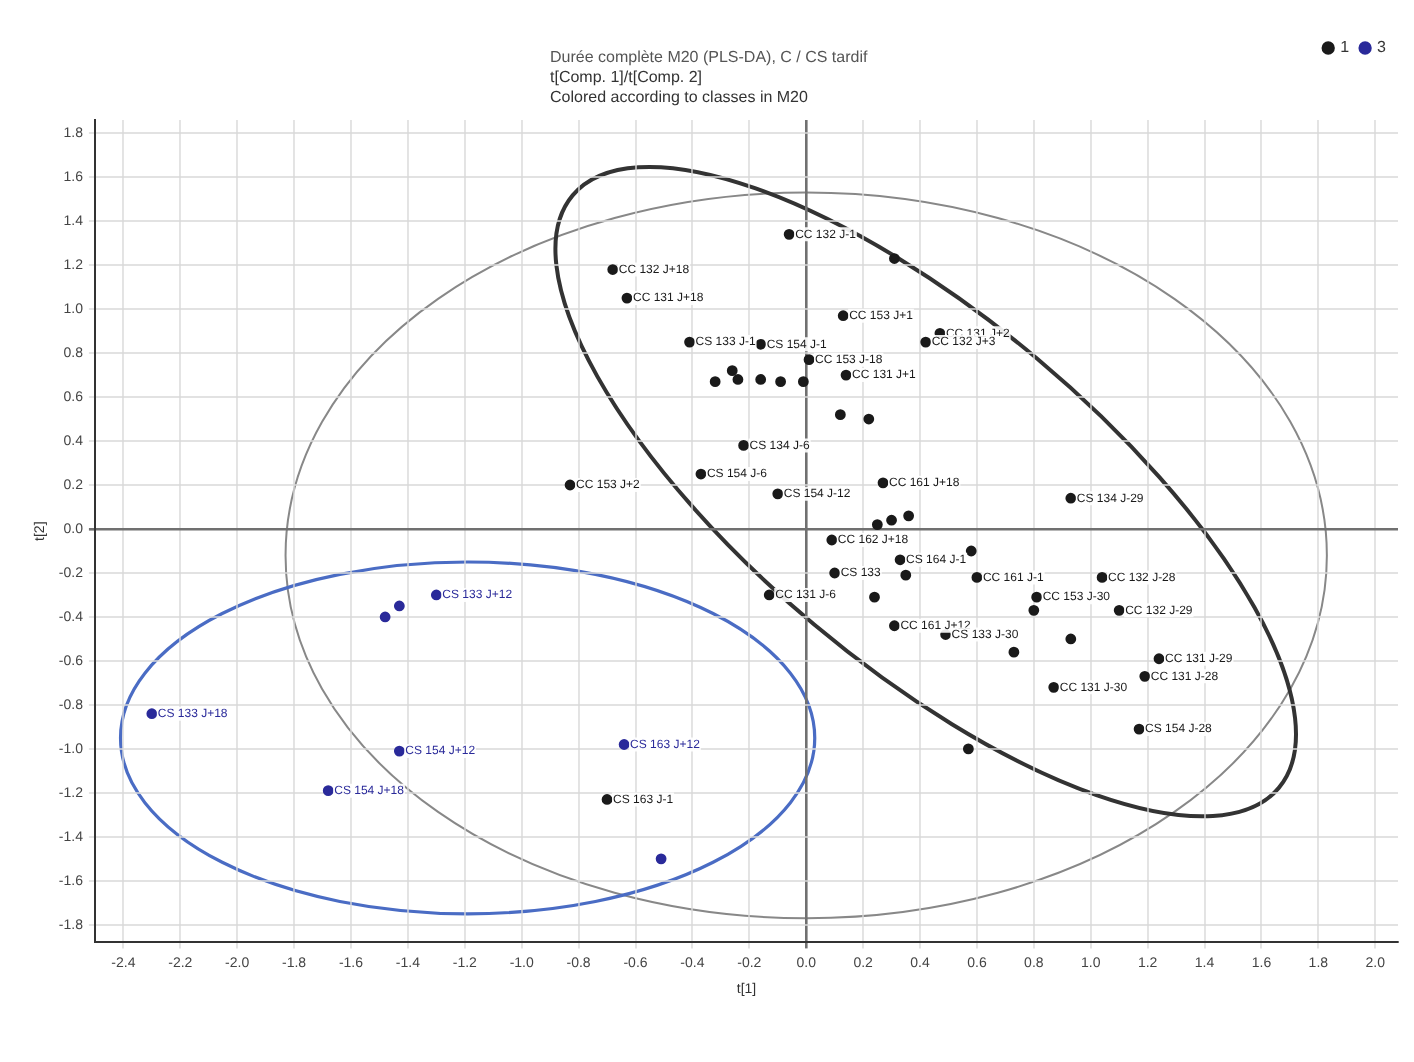 The width and height of the screenshot is (1414, 1062). What do you see at coordinates (1345, 47) in the screenshot?
I see `legend-label: 1` at bounding box center [1345, 47].